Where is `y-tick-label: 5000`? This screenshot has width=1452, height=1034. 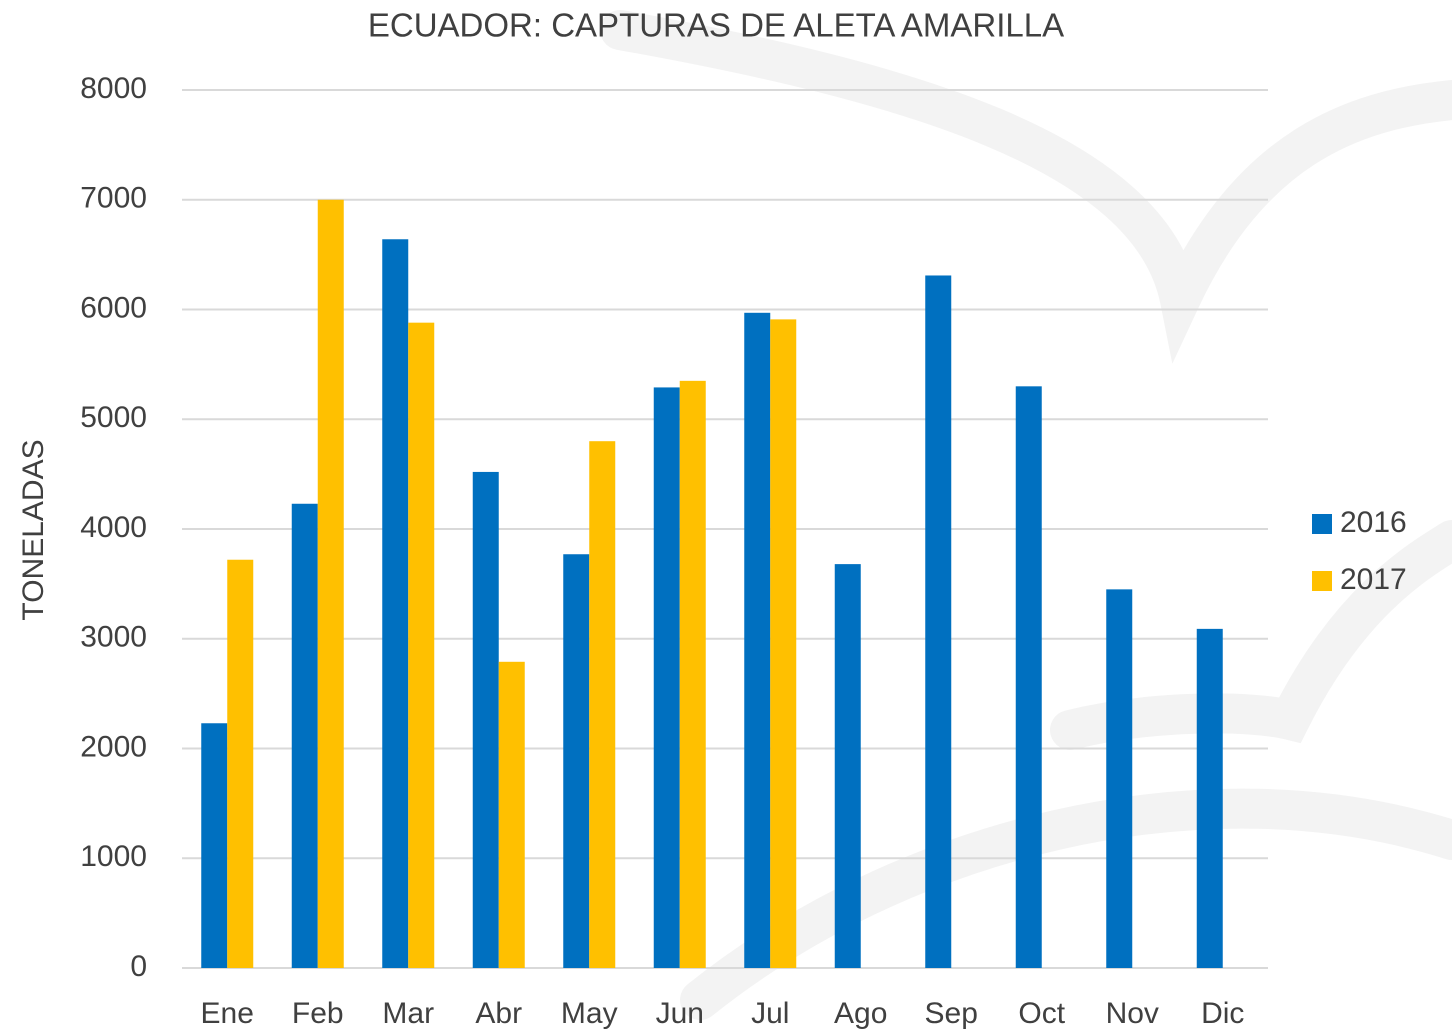
y-tick-label: 5000 is located at coordinates (113, 417).